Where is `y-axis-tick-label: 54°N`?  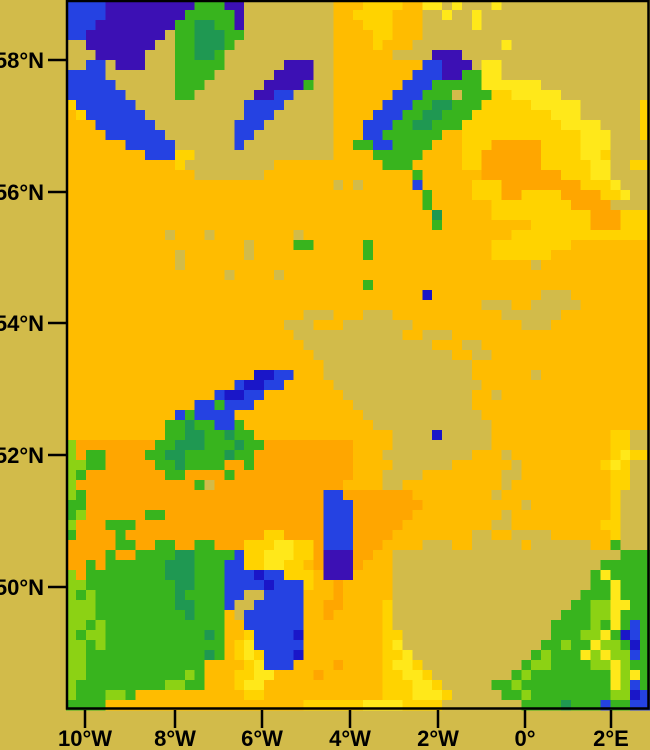 y-axis-tick-label: 54°N is located at coordinates (22, 323).